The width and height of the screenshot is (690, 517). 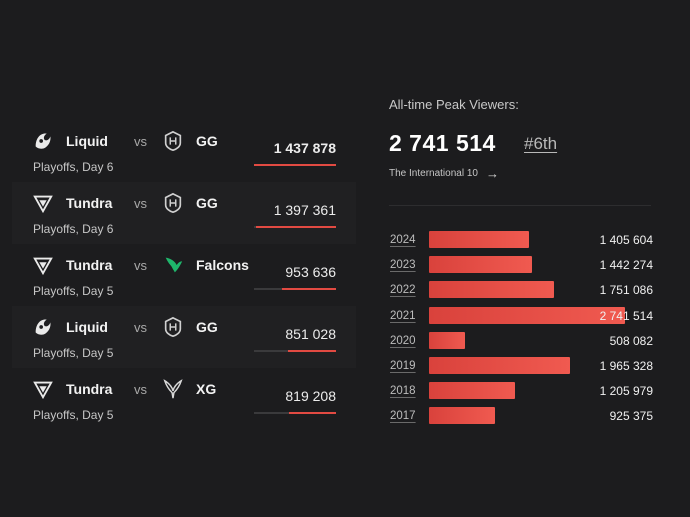 I want to click on year-link: 2020, so click(x=403, y=340).